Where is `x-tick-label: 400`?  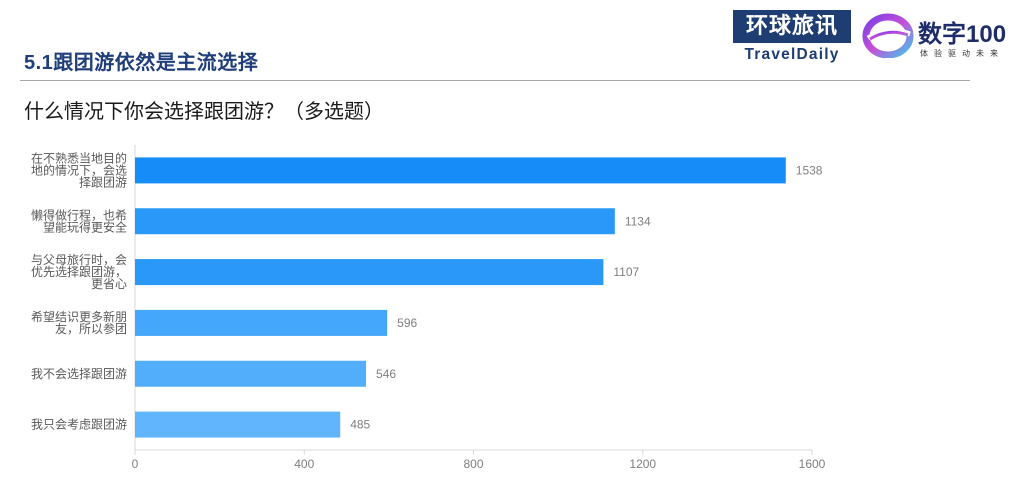 x-tick-label: 400 is located at coordinates (304, 464).